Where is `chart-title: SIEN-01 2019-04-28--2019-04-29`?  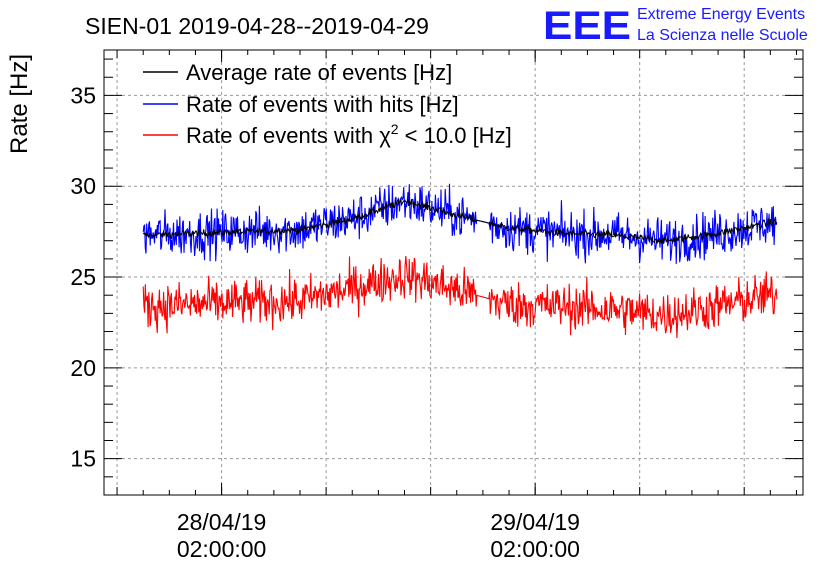
chart-title: SIEN-01 2019-04-28--2019-04-29 is located at coordinates (257, 26).